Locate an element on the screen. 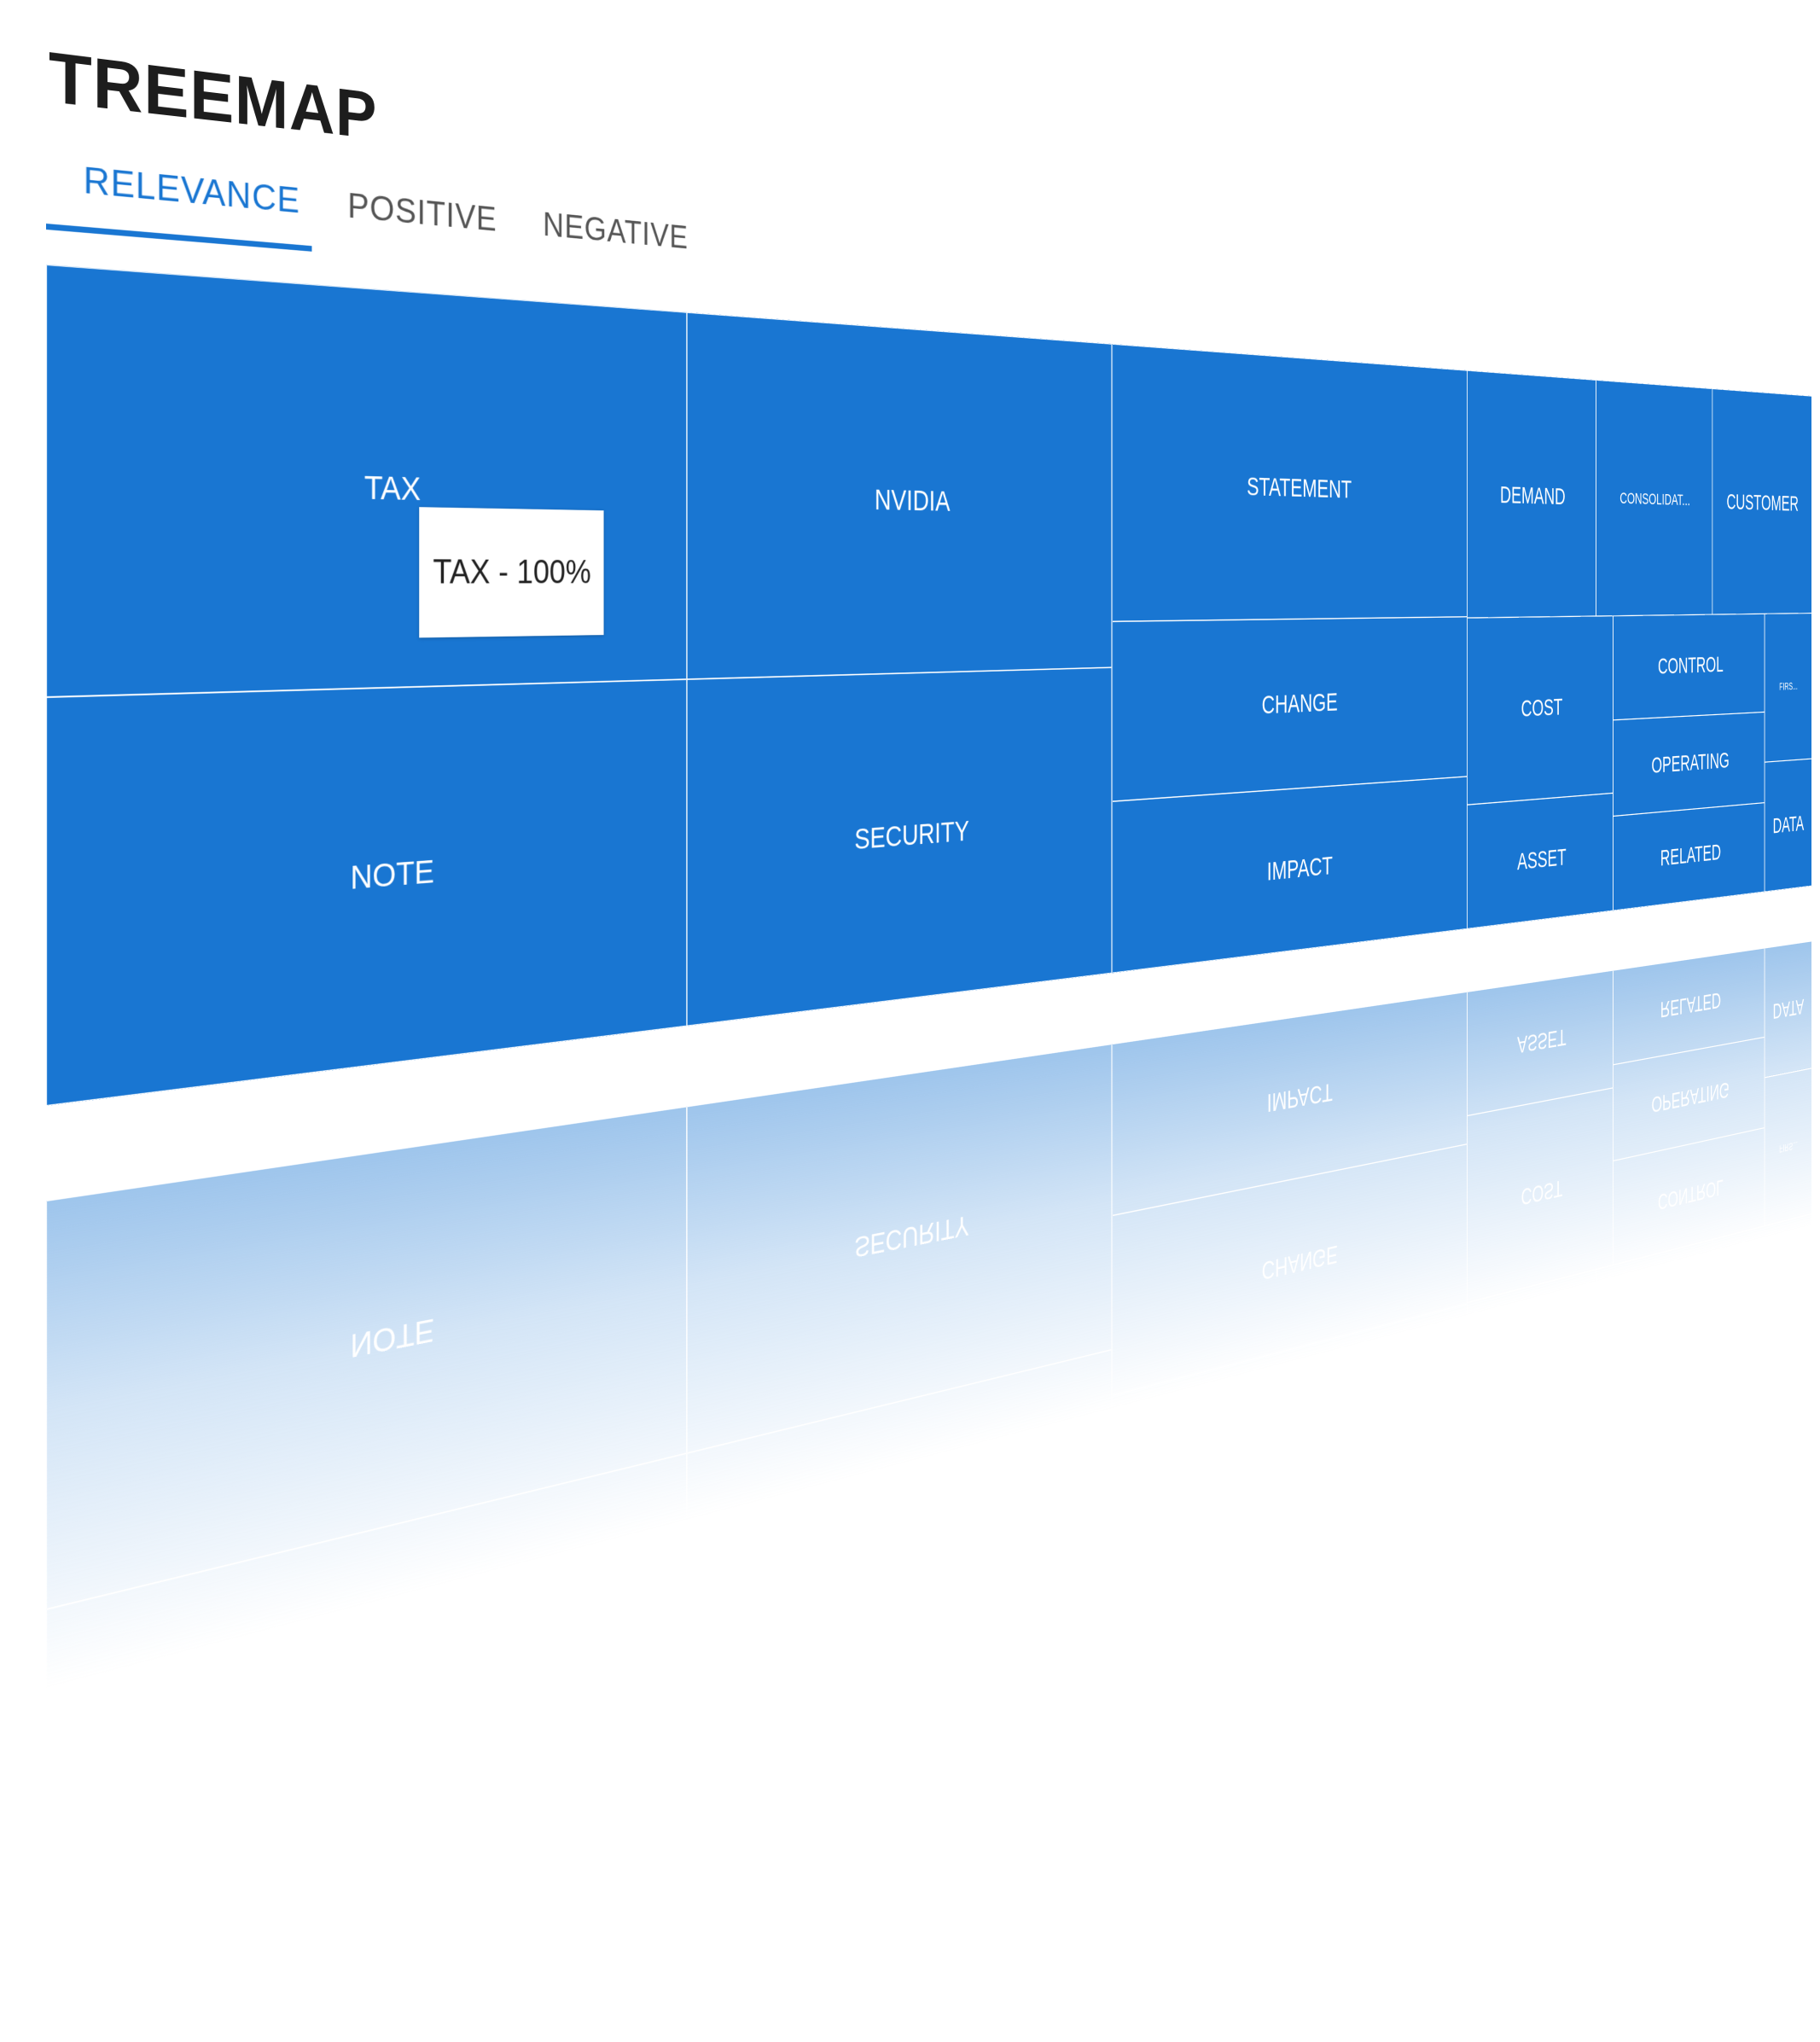 This screenshot has width=1820, height=2042. cell-label: TAX is located at coordinates (392, 488).